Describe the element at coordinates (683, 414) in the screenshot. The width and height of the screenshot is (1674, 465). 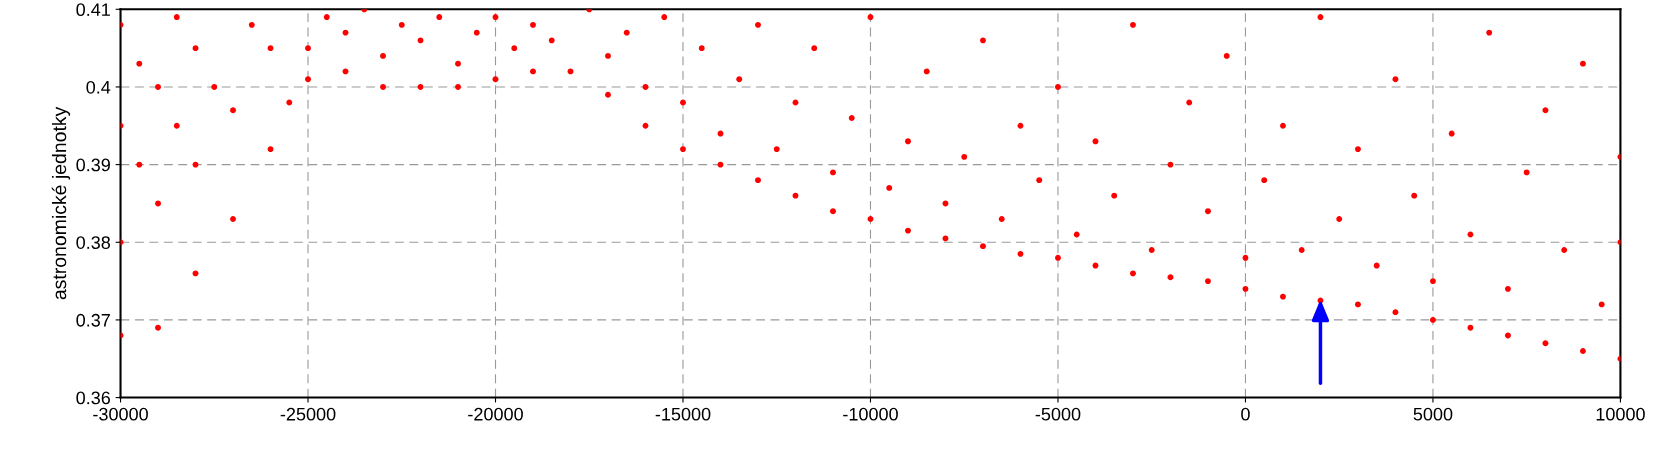
I see `x-tick-label: -15000` at that location.